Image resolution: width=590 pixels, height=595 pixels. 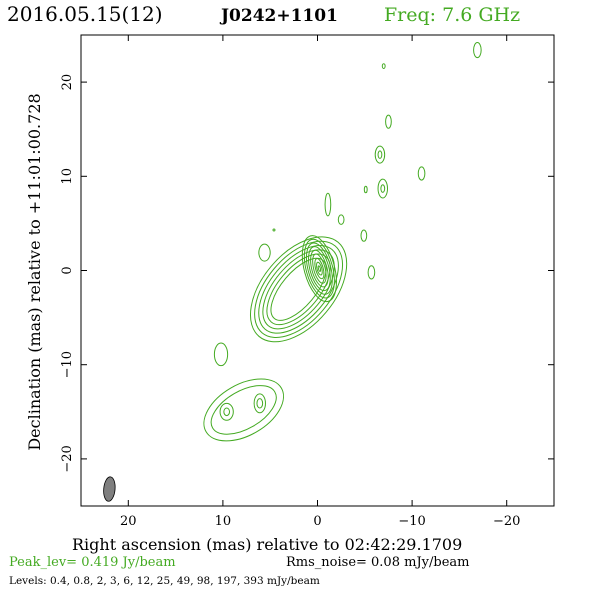 What do you see at coordinates (506, 521) in the screenshot?
I see `x-tick-label: −20` at bounding box center [506, 521].